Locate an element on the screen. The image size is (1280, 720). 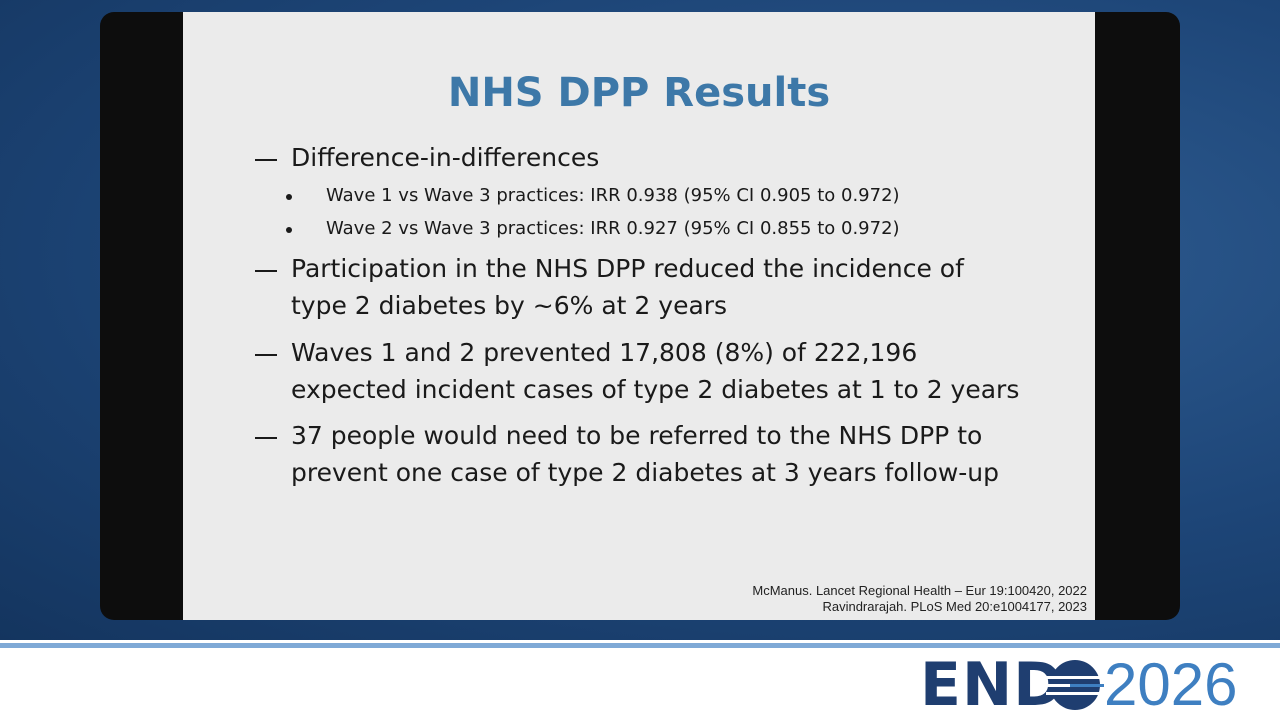
footer-line is located at coordinates (640, 645).